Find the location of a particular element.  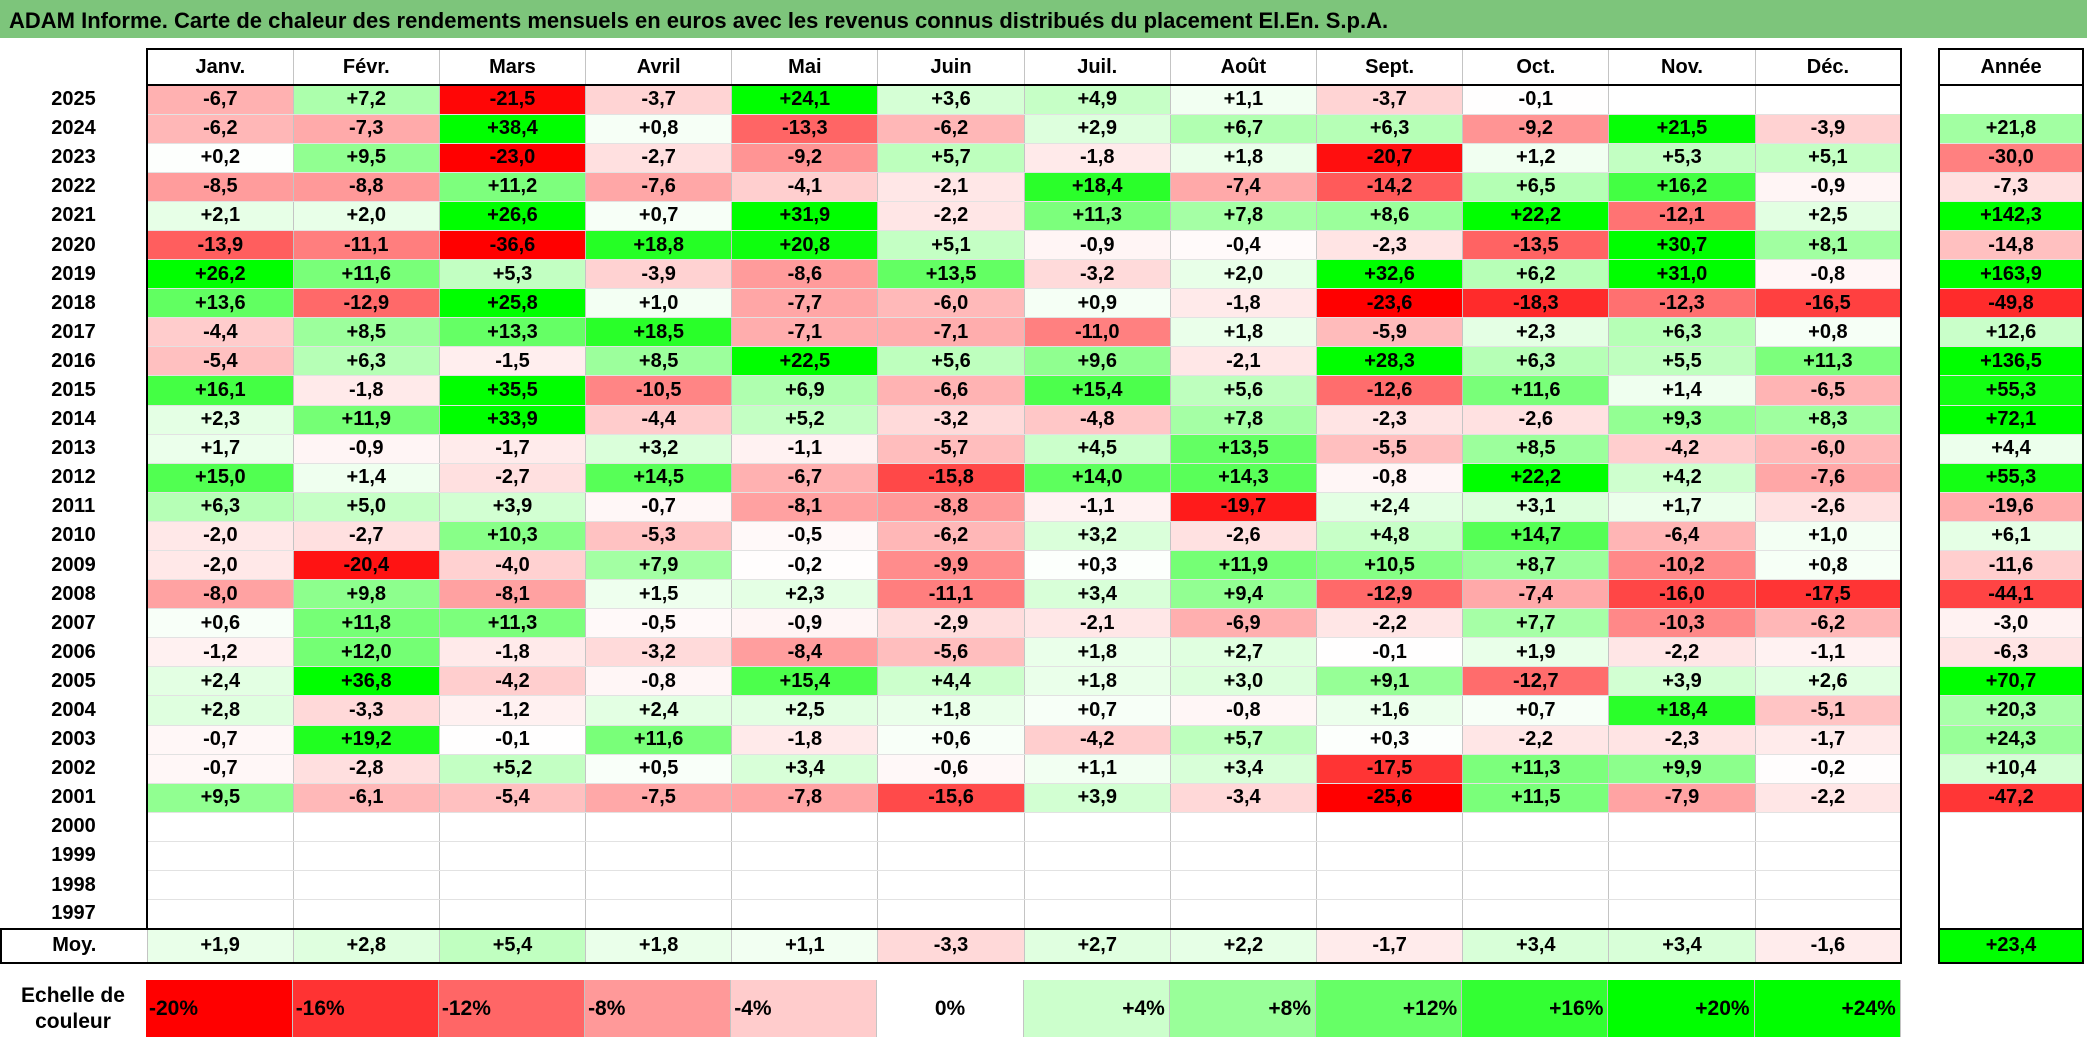

month-return-cell: +3,0 is located at coordinates (1243, 681).